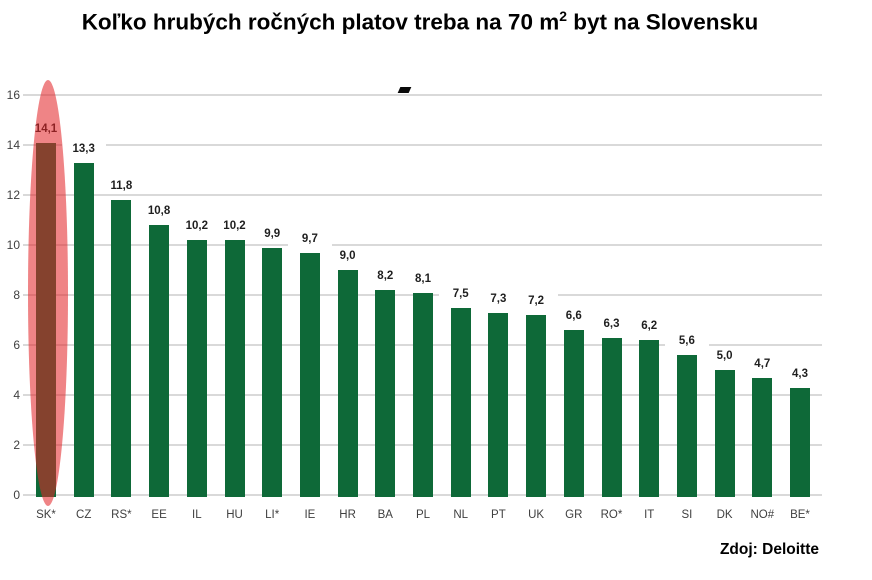 The width and height of the screenshot is (872, 580). Describe the element at coordinates (800, 515) in the screenshot. I see `x-tick-label: BE*` at that location.